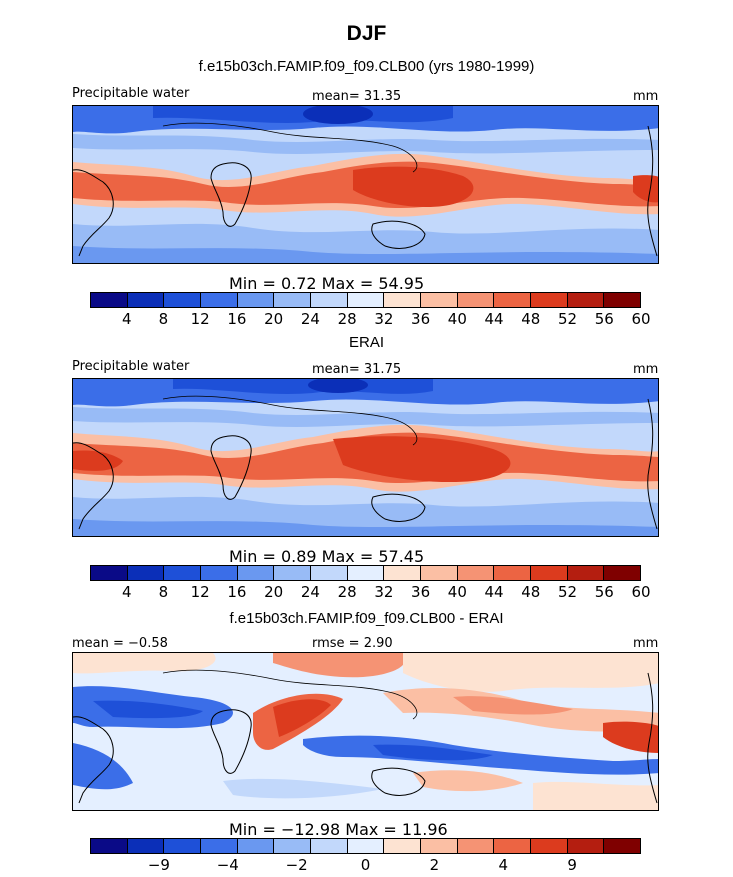 This screenshot has height=877, width=733. I want to click on panel-mean-label: mean= 31.35, so click(357, 96).